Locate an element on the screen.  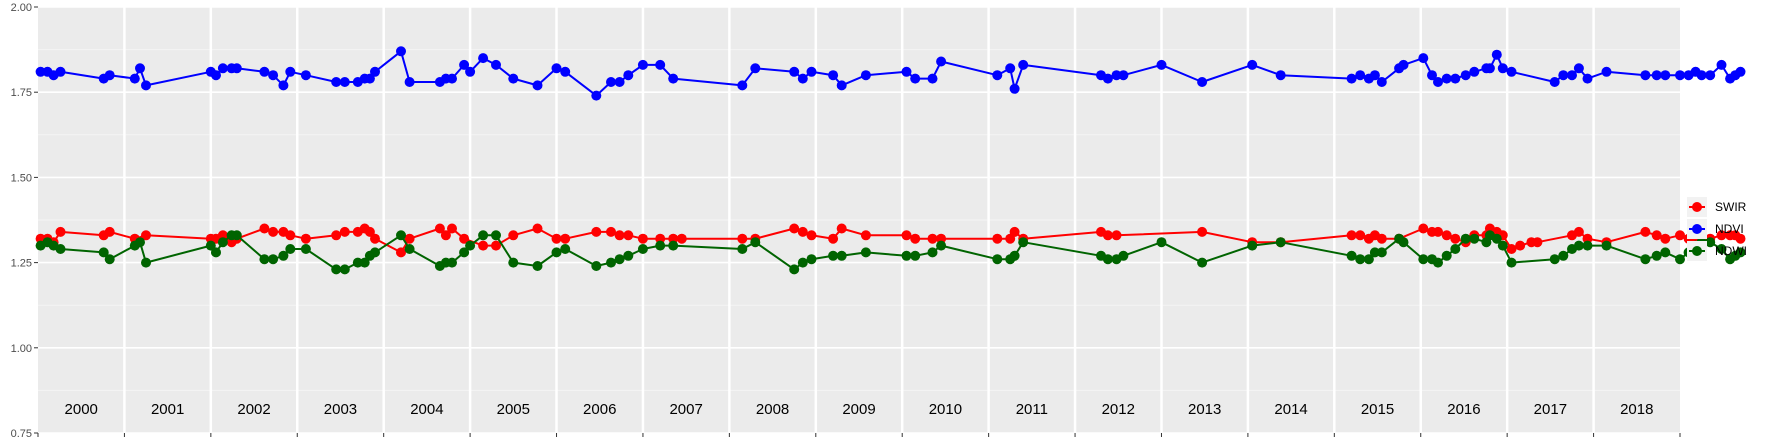
series-ndwi is located at coordinates (890, 252).